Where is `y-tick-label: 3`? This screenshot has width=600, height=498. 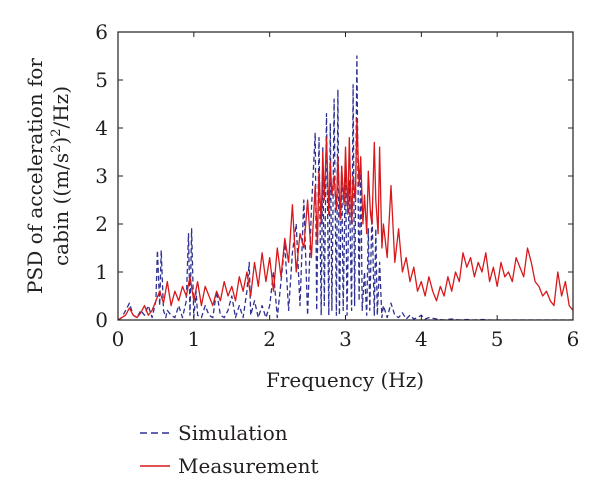 y-tick-label: 3 is located at coordinates (101, 176).